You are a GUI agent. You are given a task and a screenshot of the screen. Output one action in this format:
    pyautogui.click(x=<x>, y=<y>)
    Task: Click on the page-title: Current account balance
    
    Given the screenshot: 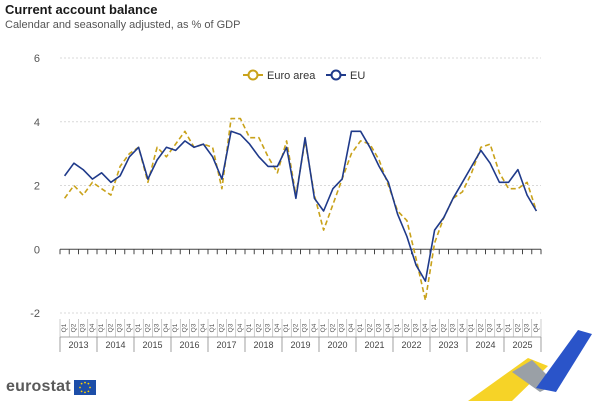 What is the action you would take?
    pyautogui.click(x=81, y=9)
    